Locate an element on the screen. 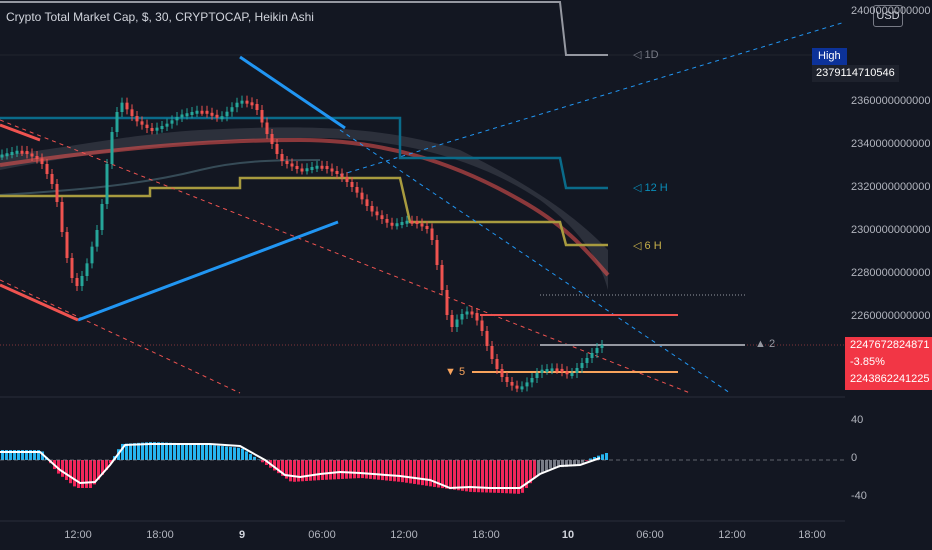  price-axis-label: 2320000000000 is located at coordinates (891, 187).